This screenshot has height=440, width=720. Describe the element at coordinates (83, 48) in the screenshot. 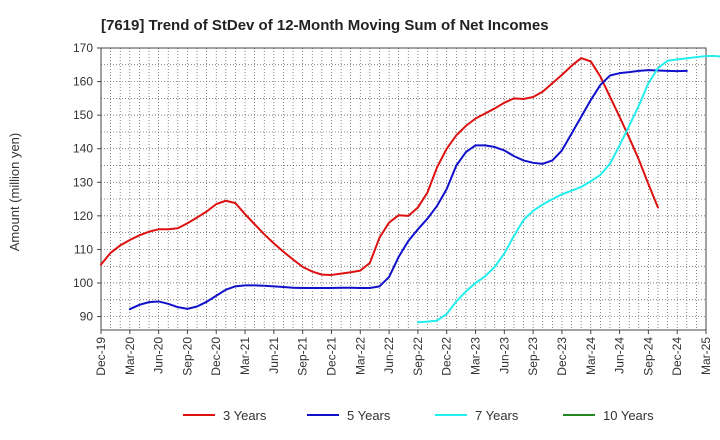

I see `y-tick-label: 170` at that location.